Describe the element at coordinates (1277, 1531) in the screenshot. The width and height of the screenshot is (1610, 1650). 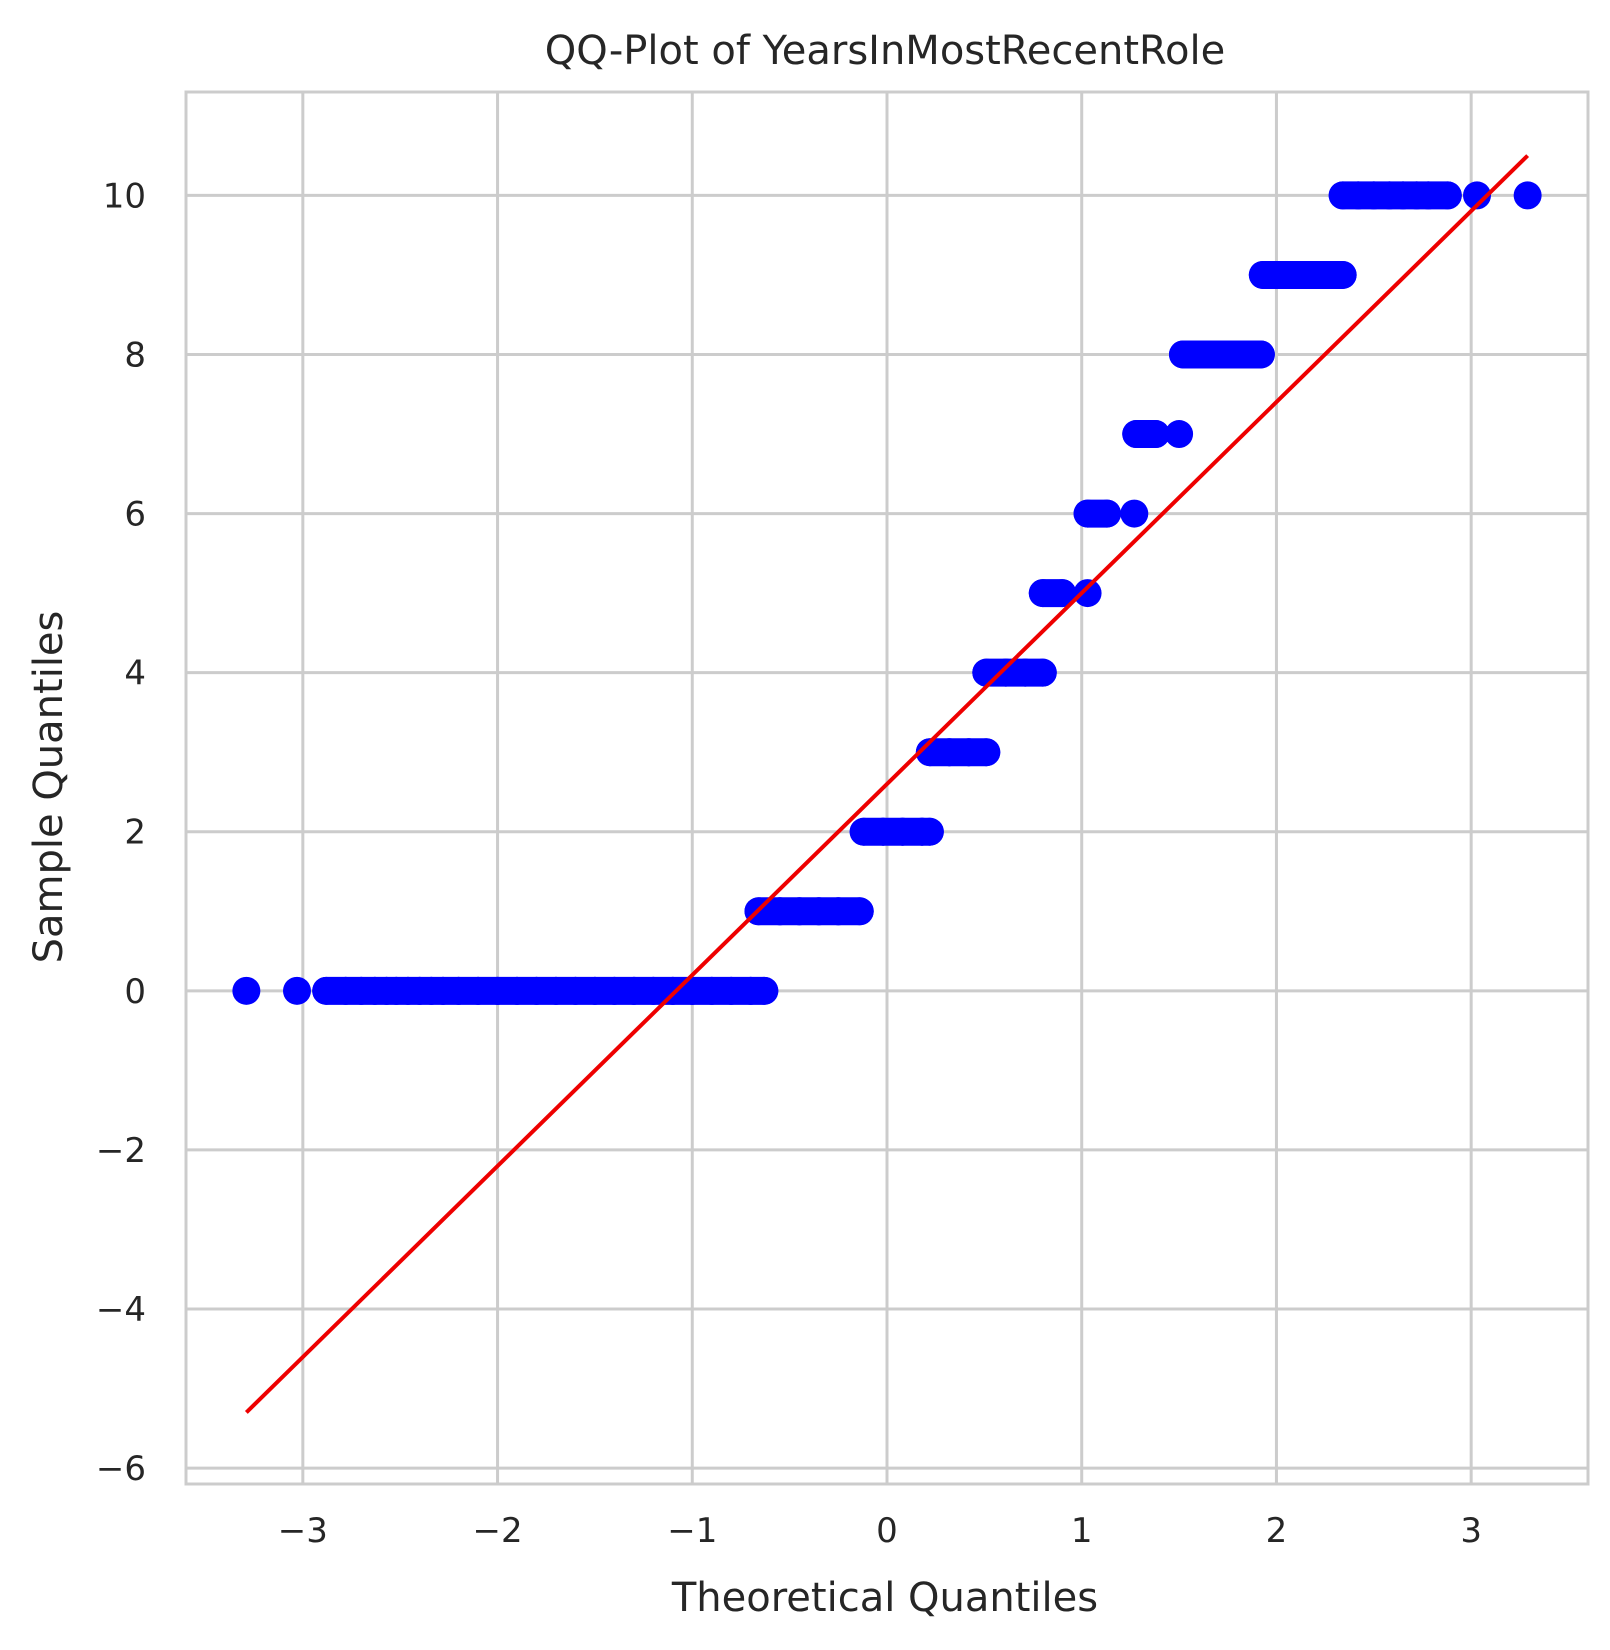
I see `x-tick-label: 2` at that location.